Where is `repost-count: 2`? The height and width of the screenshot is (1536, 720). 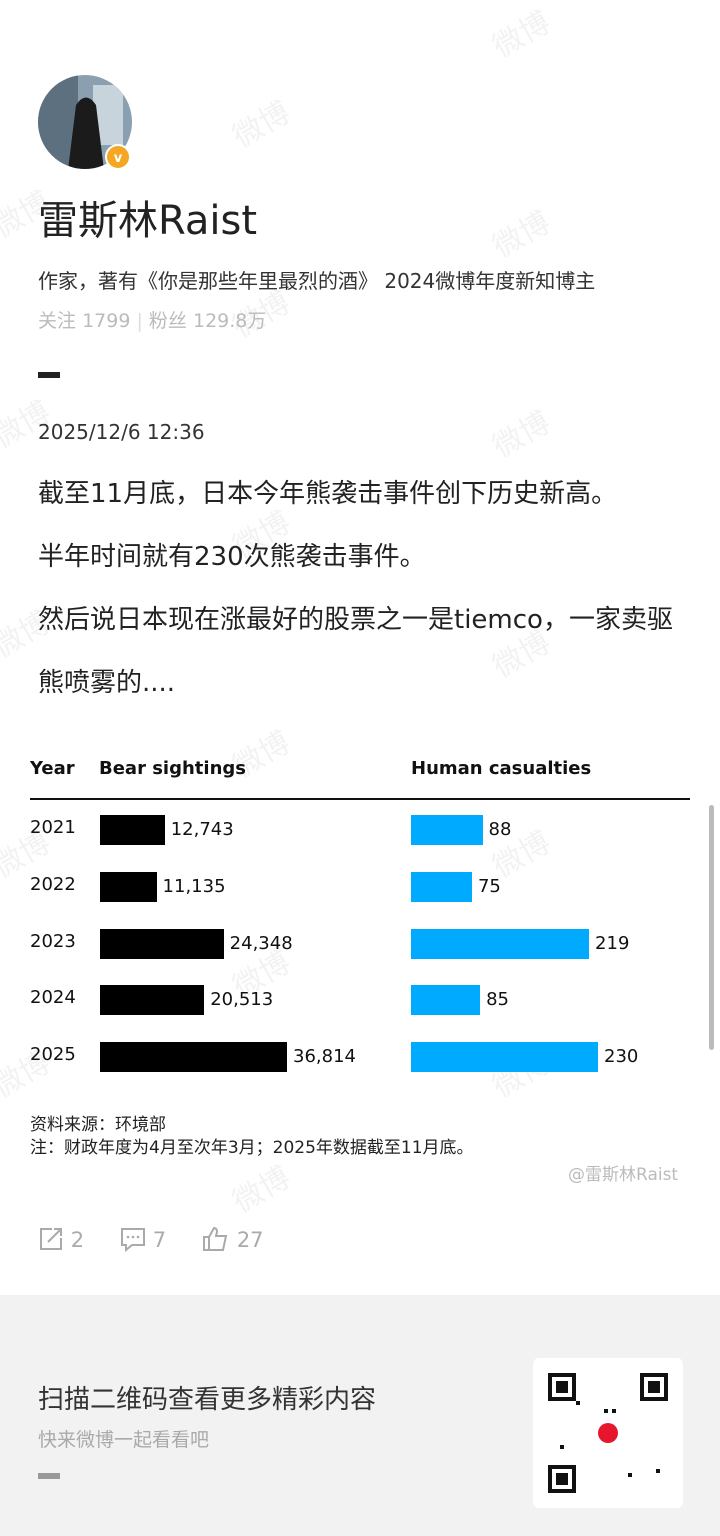
repost-count: 2 is located at coordinates (77, 1240).